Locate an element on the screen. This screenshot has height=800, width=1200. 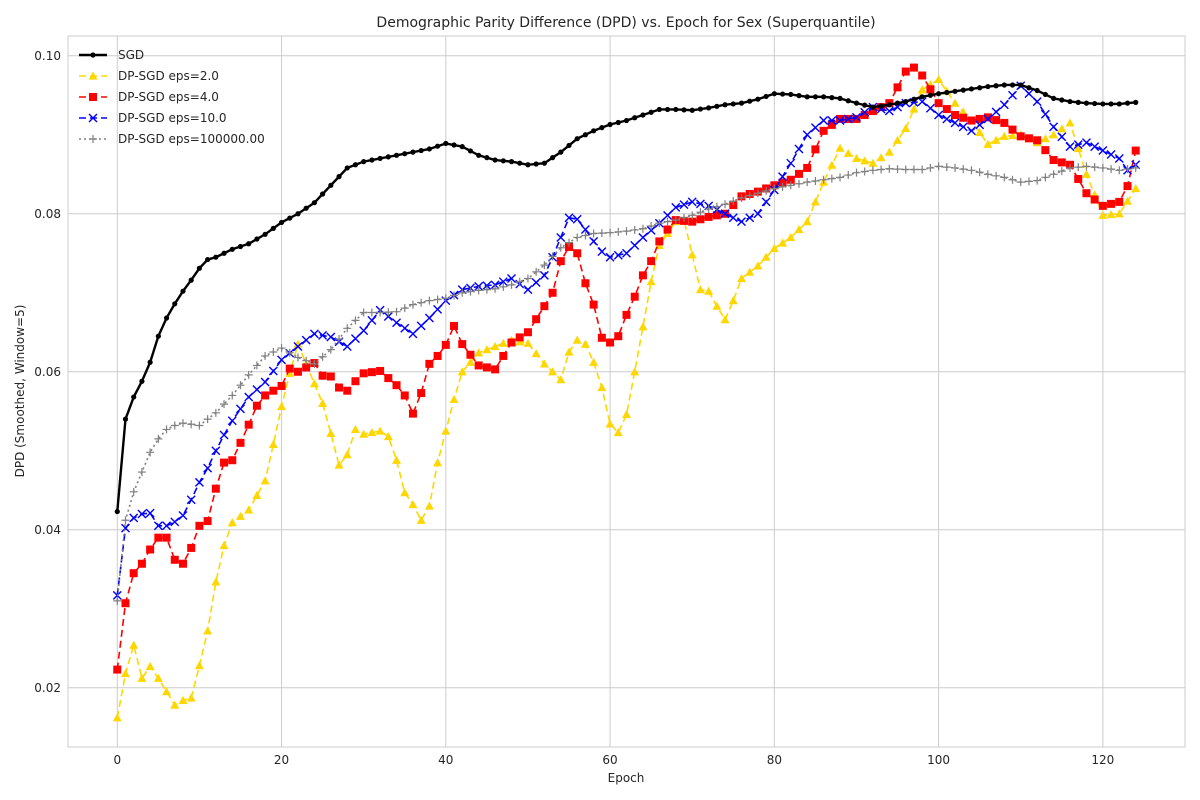
y-axis-ticks: 0.02 0.04 0.06 0.08 0.10 is located at coordinates (47, 372).